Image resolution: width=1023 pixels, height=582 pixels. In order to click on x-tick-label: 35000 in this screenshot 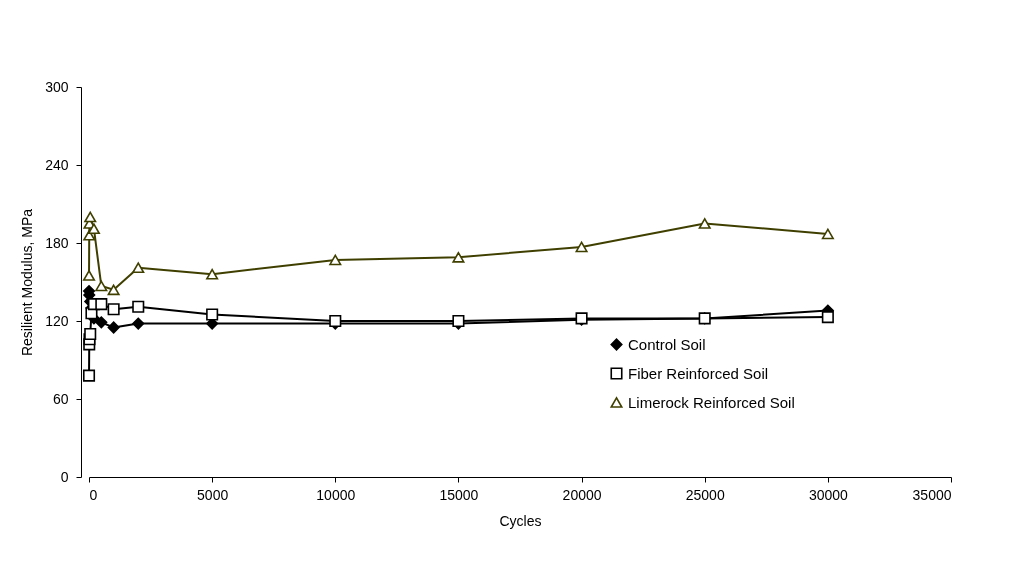, I will do `click(932, 494)`.